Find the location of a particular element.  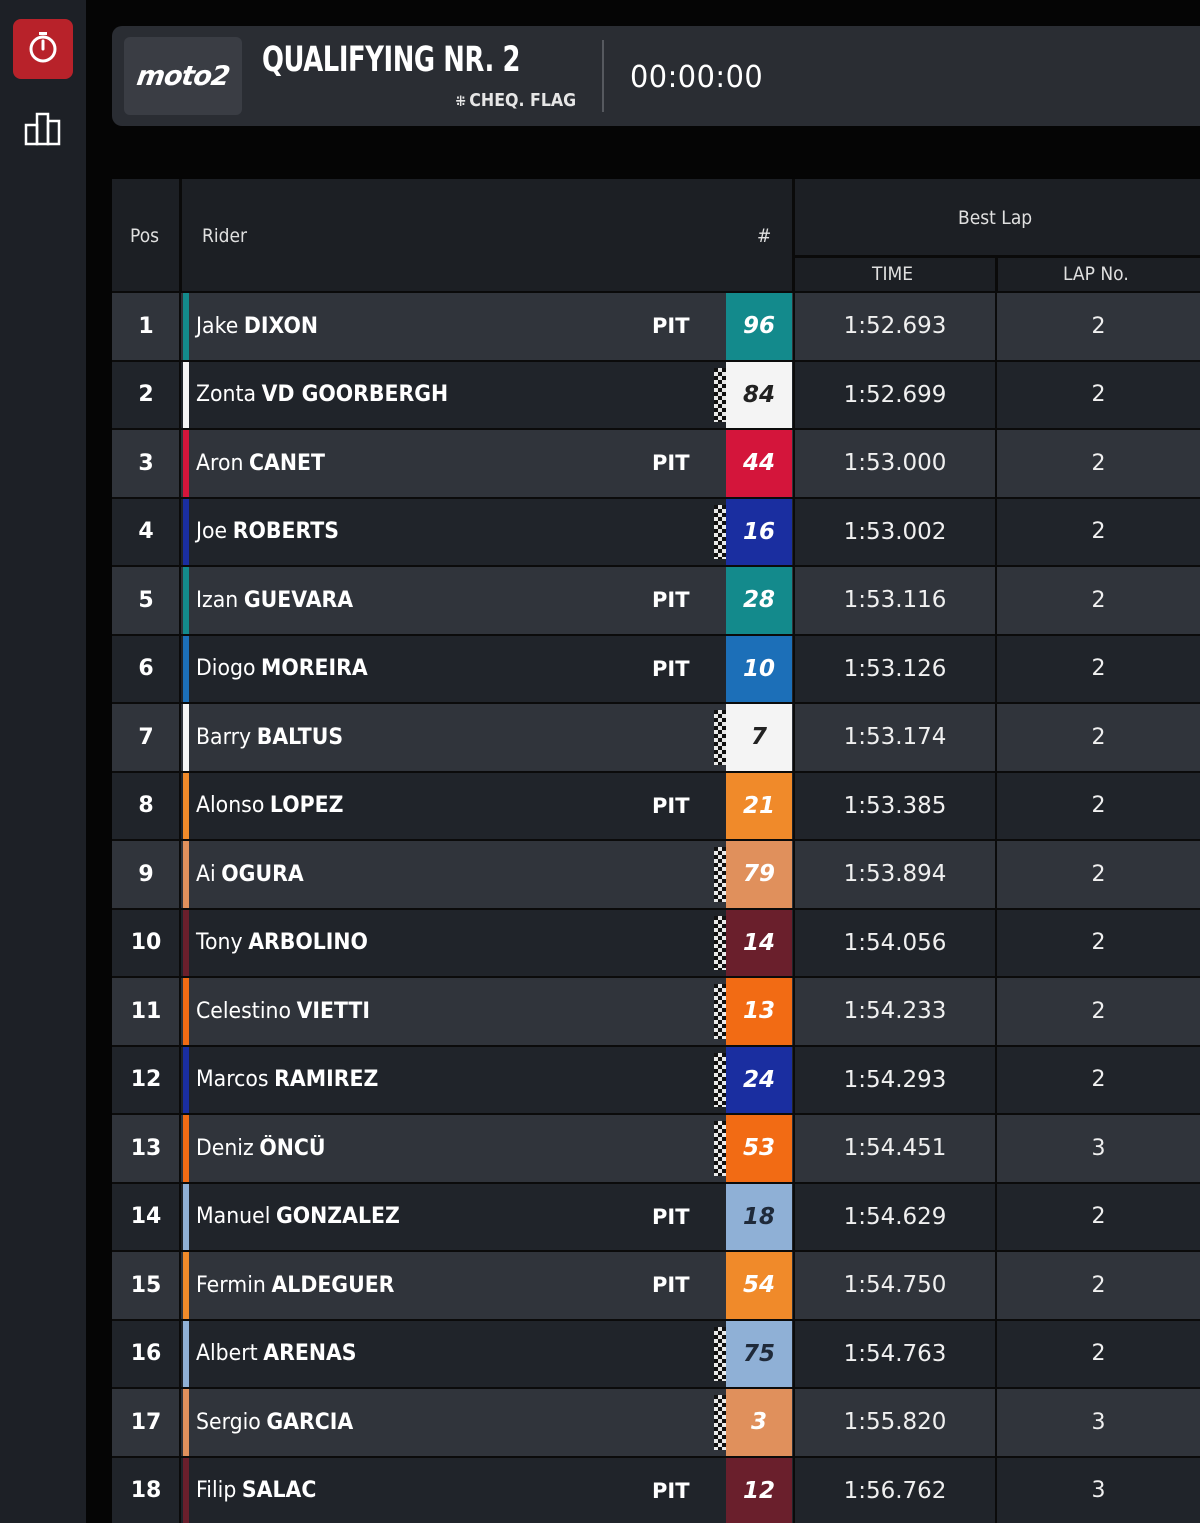

sidebar-item-timing is located at coordinates (43, 49).